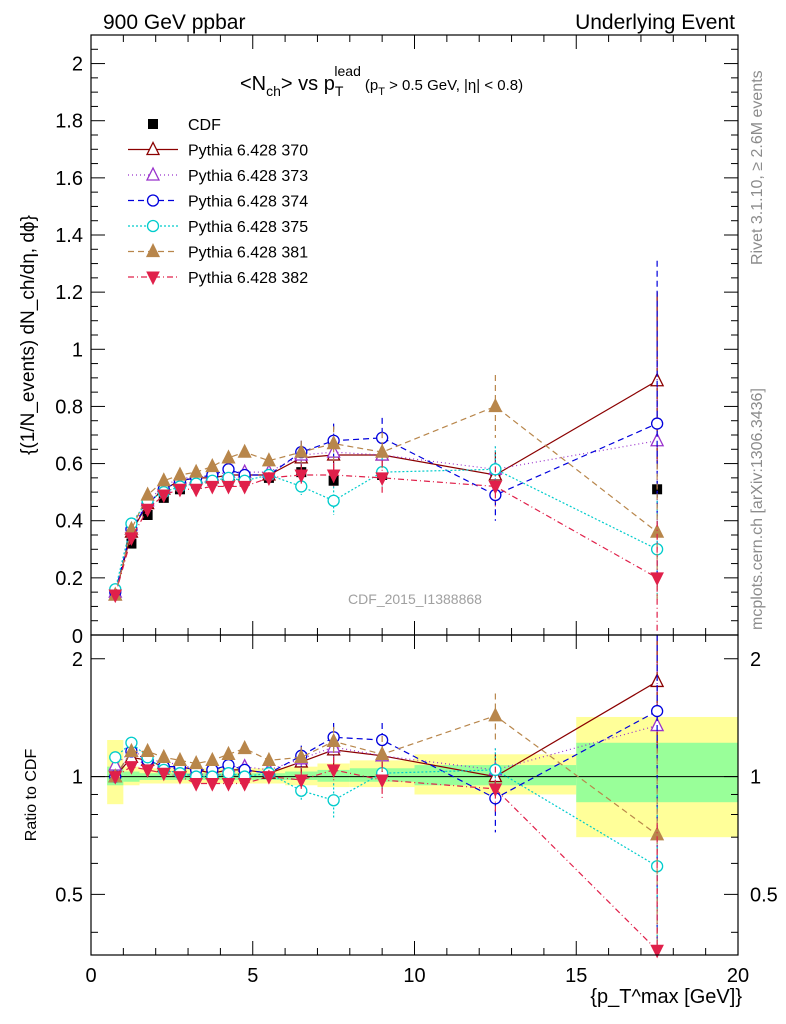 The height and width of the screenshot is (1024, 786). Describe the element at coordinates (248, 176) in the screenshot. I see `legend-label-2: Pythia 6.428 373` at that location.